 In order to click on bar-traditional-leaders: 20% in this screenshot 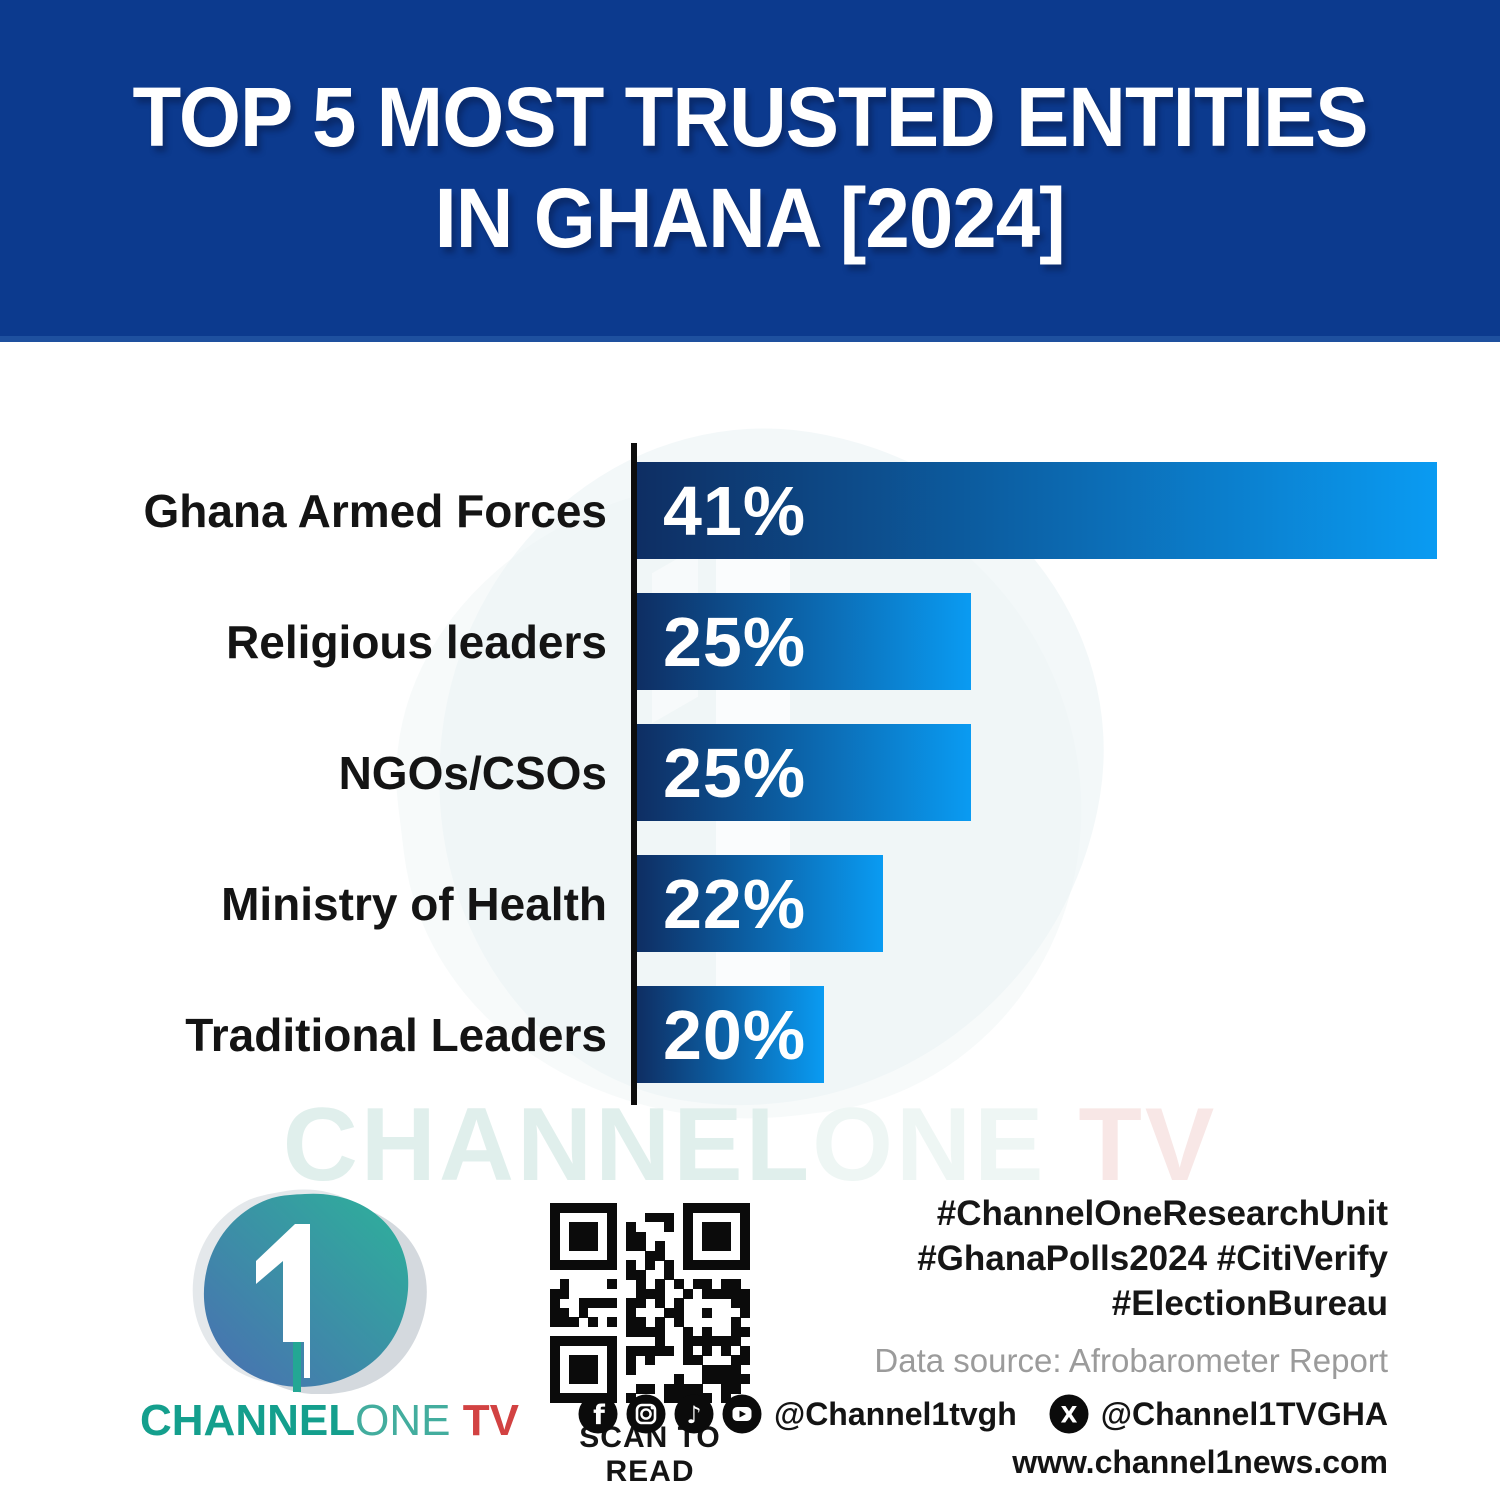, I will do `click(730, 1034)`.